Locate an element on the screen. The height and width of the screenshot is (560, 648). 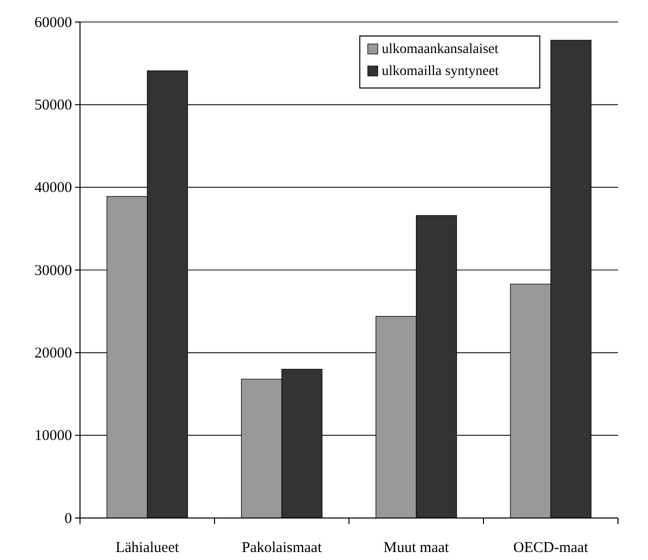
y-tick-label: 0 is located at coordinates (68, 518).